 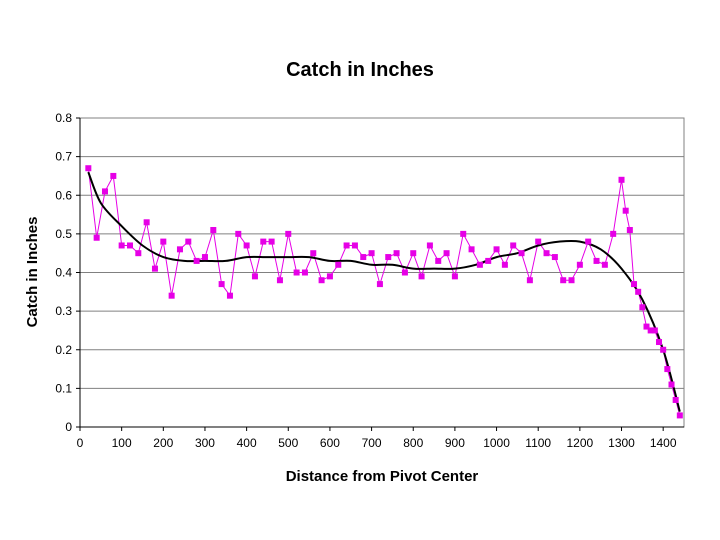 What do you see at coordinates (496, 443) in the screenshot?
I see `x-tick-label: 1000` at bounding box center [496, 443].